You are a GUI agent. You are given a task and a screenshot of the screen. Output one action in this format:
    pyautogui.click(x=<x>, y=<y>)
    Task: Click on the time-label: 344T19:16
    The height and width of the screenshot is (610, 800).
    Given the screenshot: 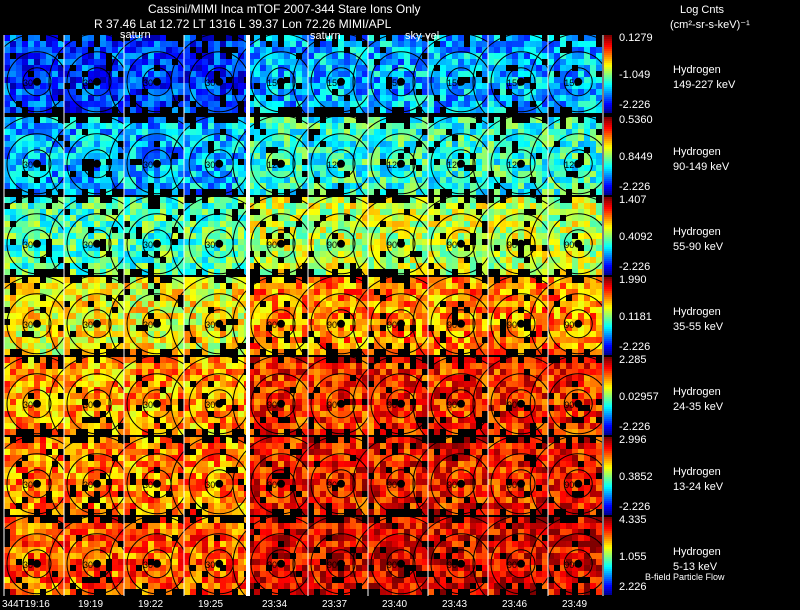 What is the action you would take?
    pyautogui.click(x=26, y=604)
    